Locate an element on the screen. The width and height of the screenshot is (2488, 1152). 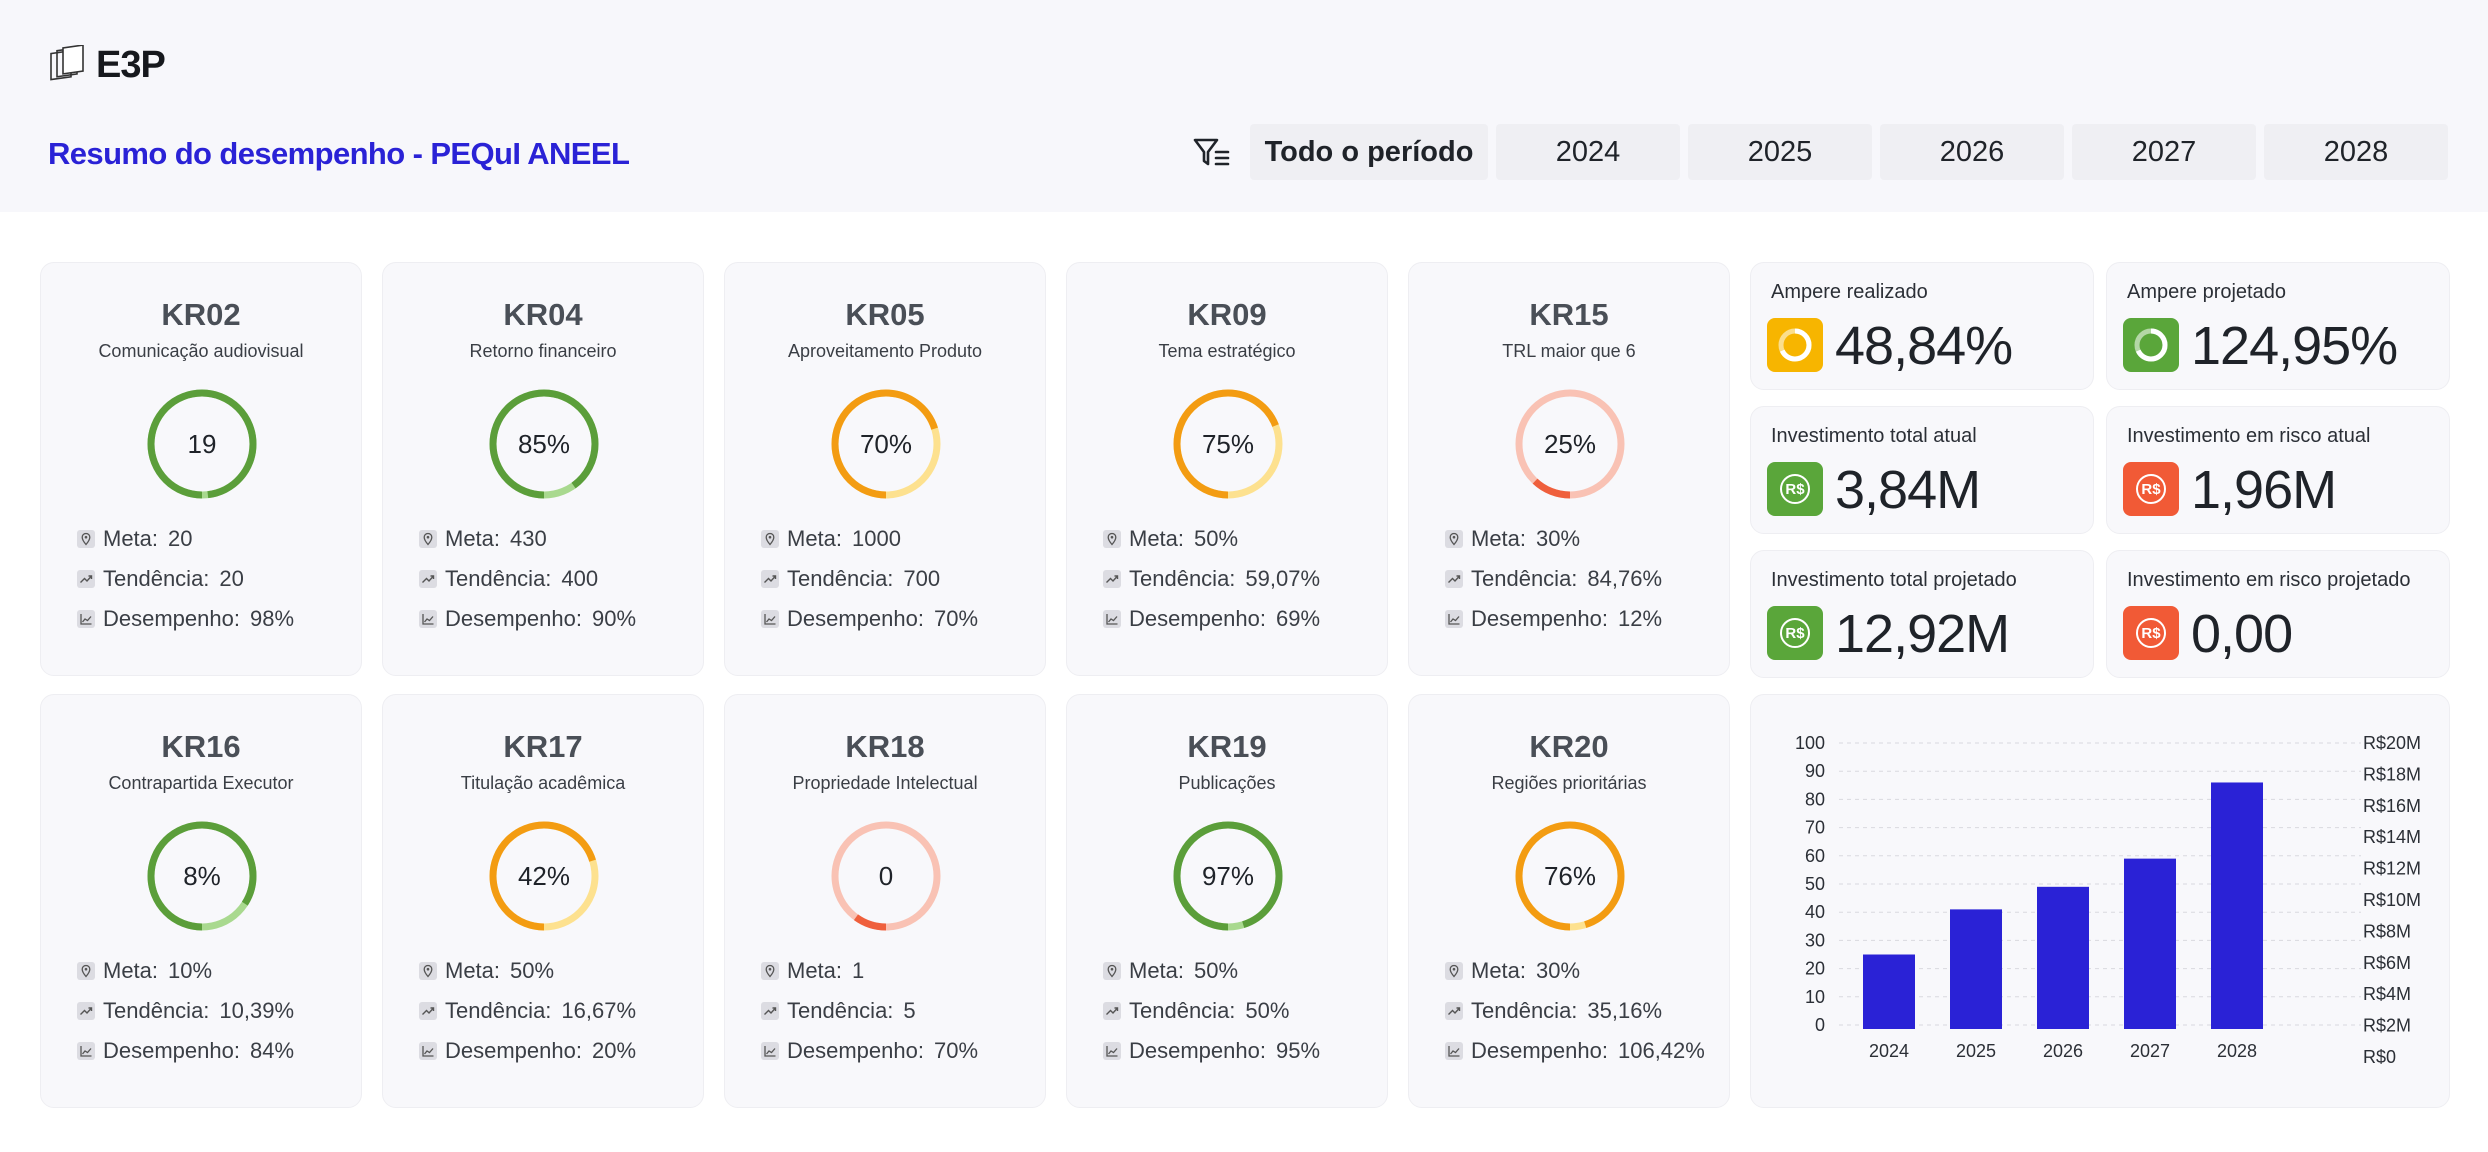
metric-meta: Meta: 430 is located at coordinates (527, 539).